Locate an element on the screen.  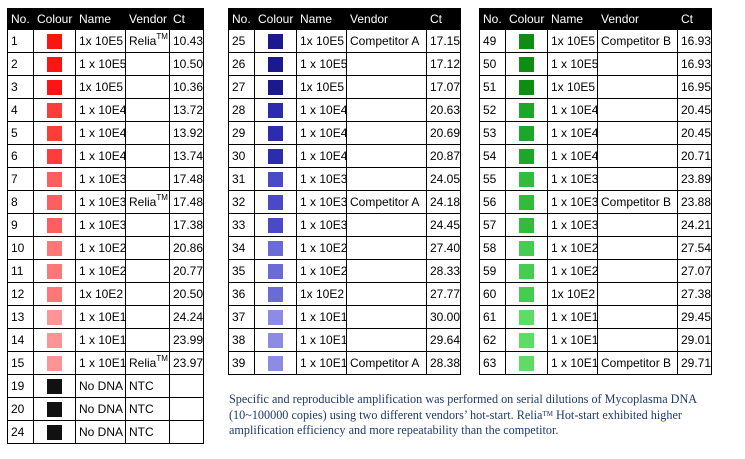
cell-no: 33 is located at coordinates (241, 225).